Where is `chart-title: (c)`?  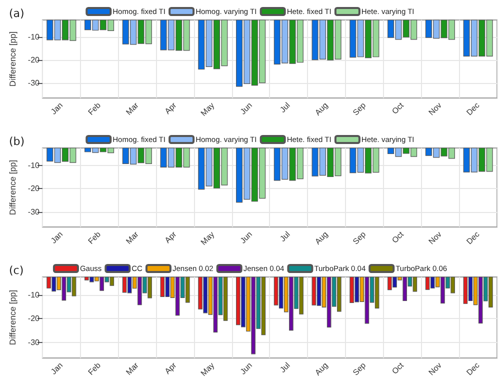 chart-title: (c) is located at coordinates (16, 270).